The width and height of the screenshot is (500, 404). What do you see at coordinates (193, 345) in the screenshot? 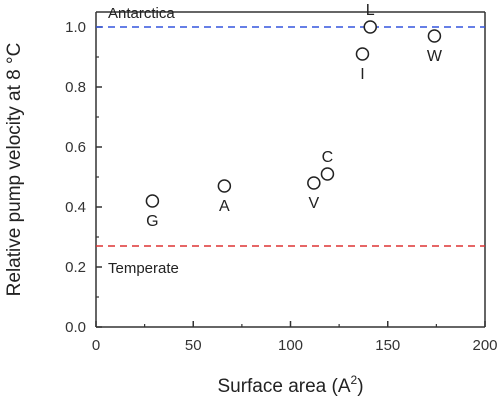
I see `x-tick-label: 50` at bounding box center [193, 345].